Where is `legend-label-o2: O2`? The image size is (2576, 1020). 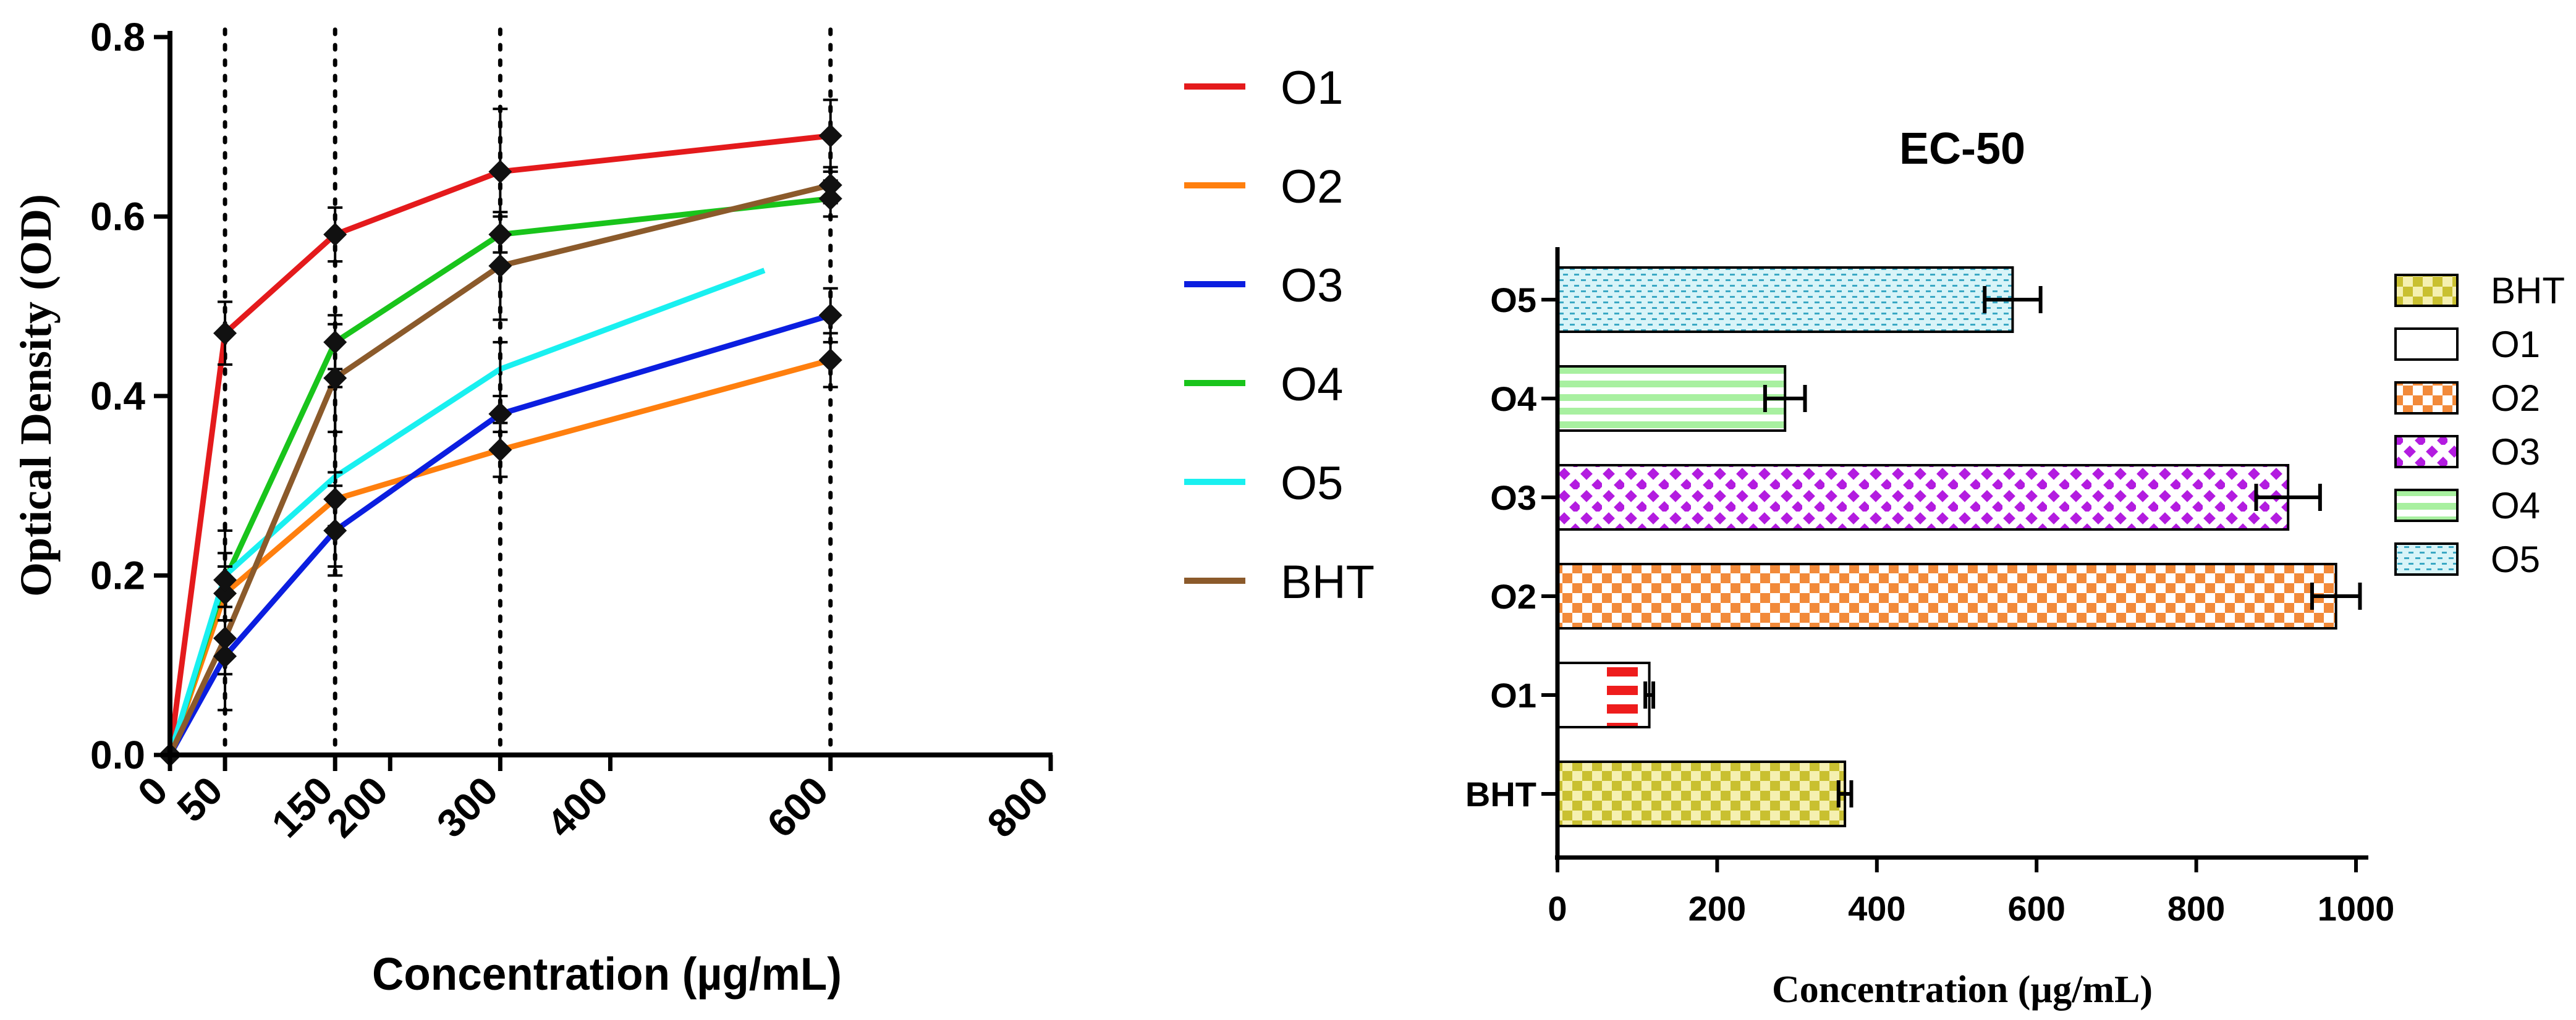
legend-label-o2: O2 is located at coordinates (1312, 187).